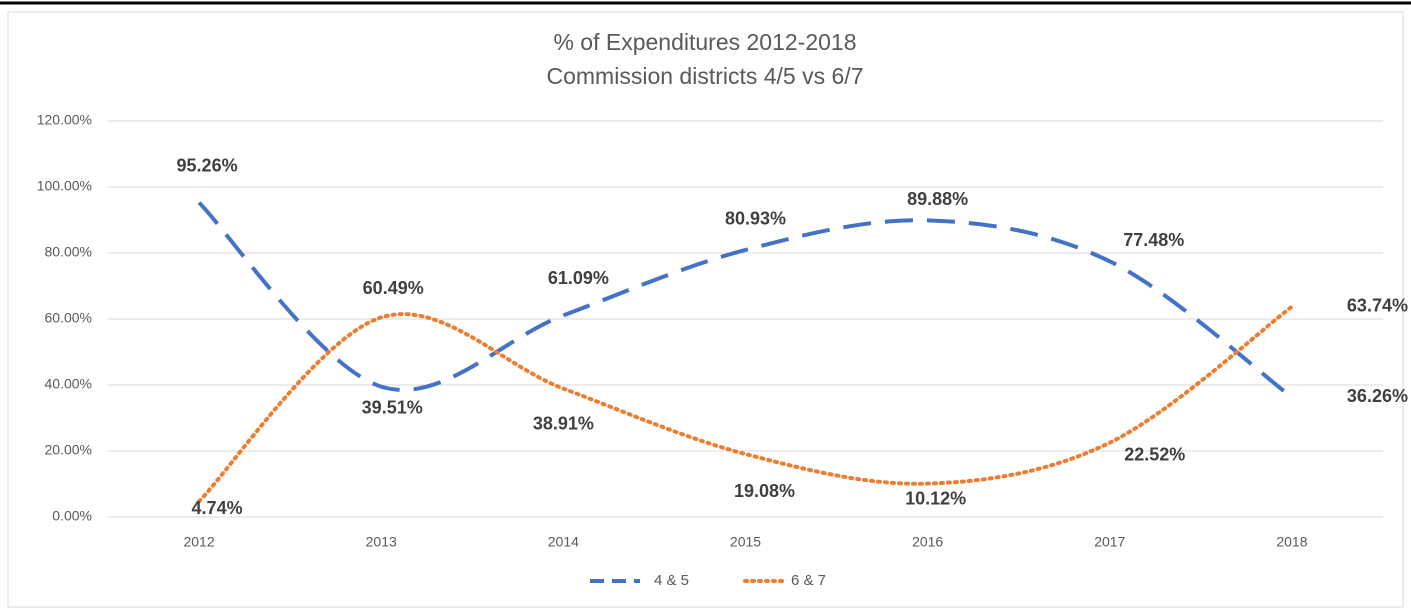 Image resolution: width=1411 pixels, height=609 pixels. Describe the element at coordinates (72, 516) in the screenshot. I see `y-tick-label: 0.00%` at that location.